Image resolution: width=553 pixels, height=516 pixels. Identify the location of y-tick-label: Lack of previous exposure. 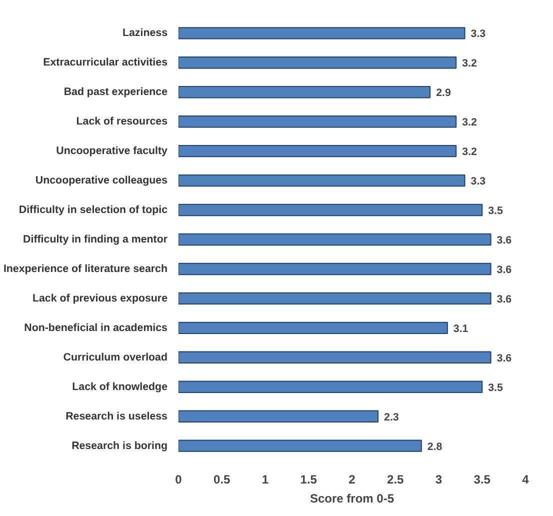
(100, 298).